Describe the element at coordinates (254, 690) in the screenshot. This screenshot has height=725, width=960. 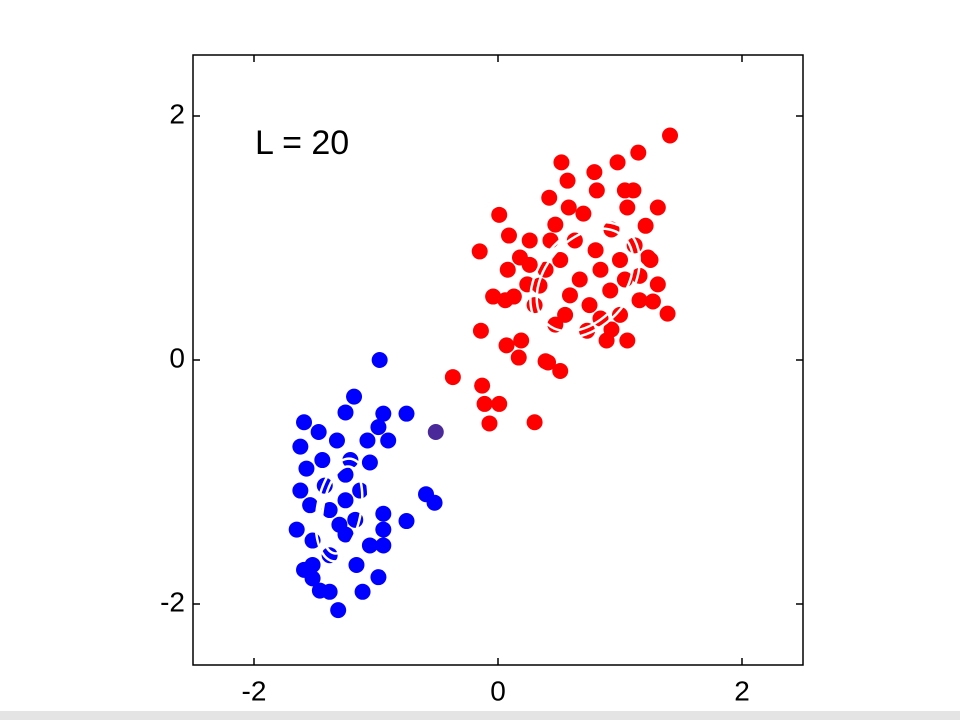
I see `x-tick-label: -2` at that location.